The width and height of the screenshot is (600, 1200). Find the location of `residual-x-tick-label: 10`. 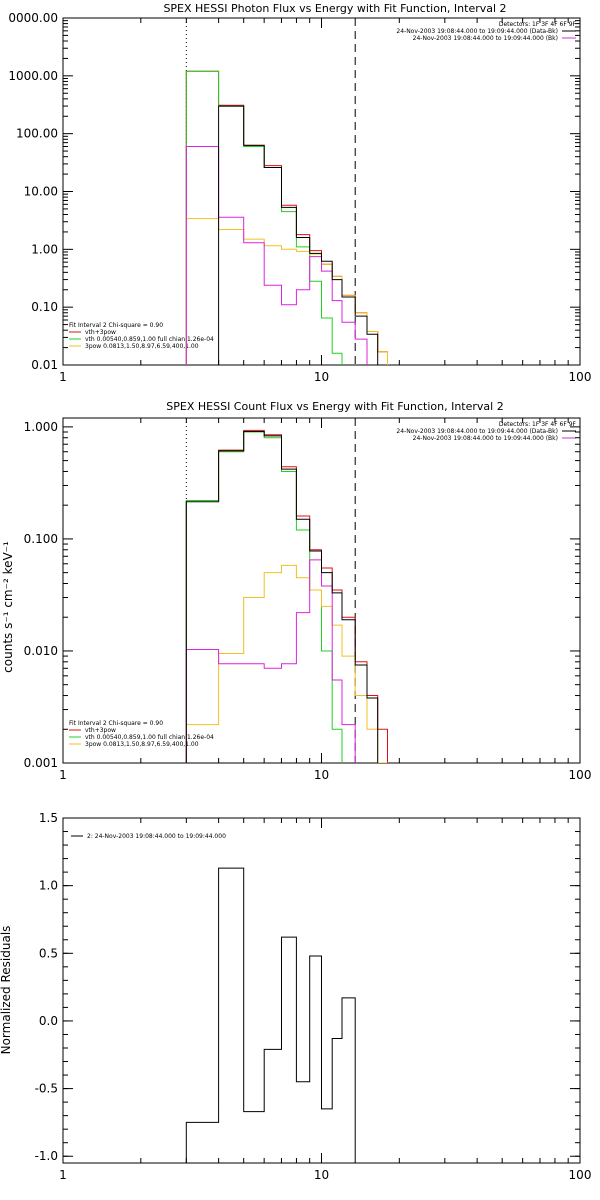

residual-x-tick-label: 10 is located at coordinates (321, 1175).